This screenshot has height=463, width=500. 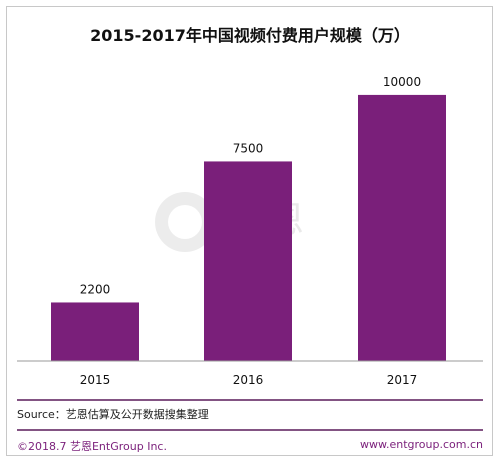 What do you see at coordinates (95, 331) in the screenshot?
I see `bar-2015` at bounding box center [95, 331].